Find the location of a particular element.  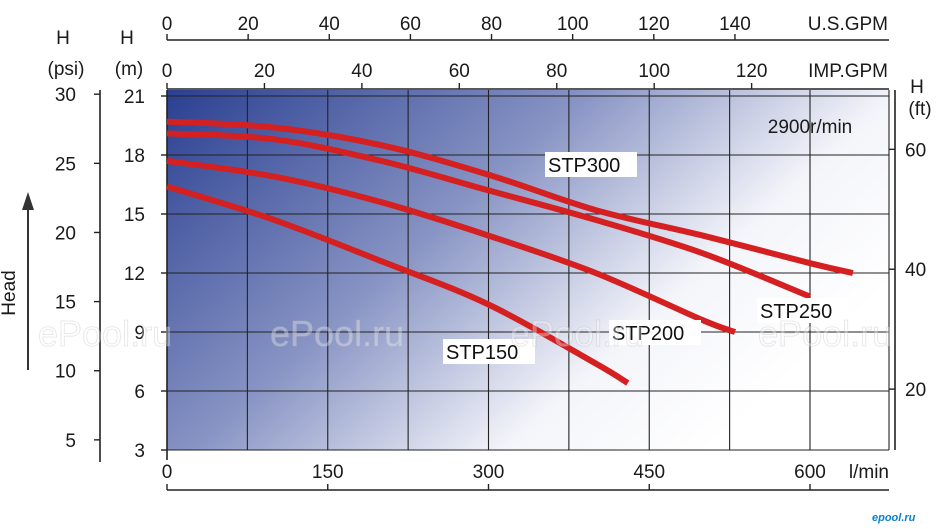

meter-tick-label: 6 is located at coordinates (139, 392).